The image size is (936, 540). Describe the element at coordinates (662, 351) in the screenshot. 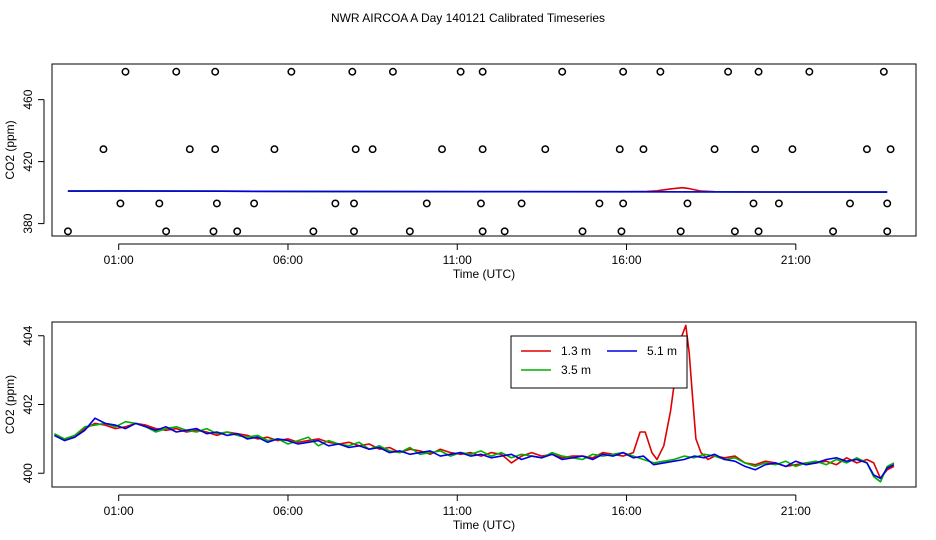

I see `legend-label: 5.1 m` at that location.